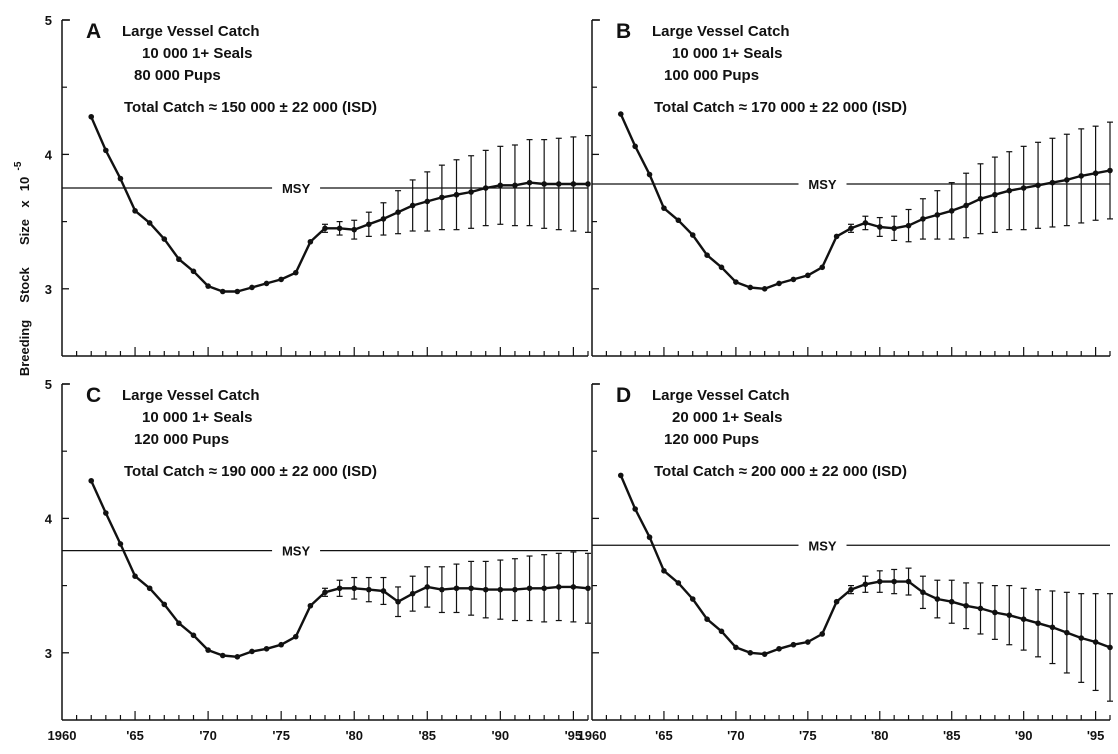 Image resolution: width=1118 pixels, height=754 pixels. What do you see at coordinates (93, 395) in the screenshot?
I see `panel-letter: C` at bounding box center [93, 395].